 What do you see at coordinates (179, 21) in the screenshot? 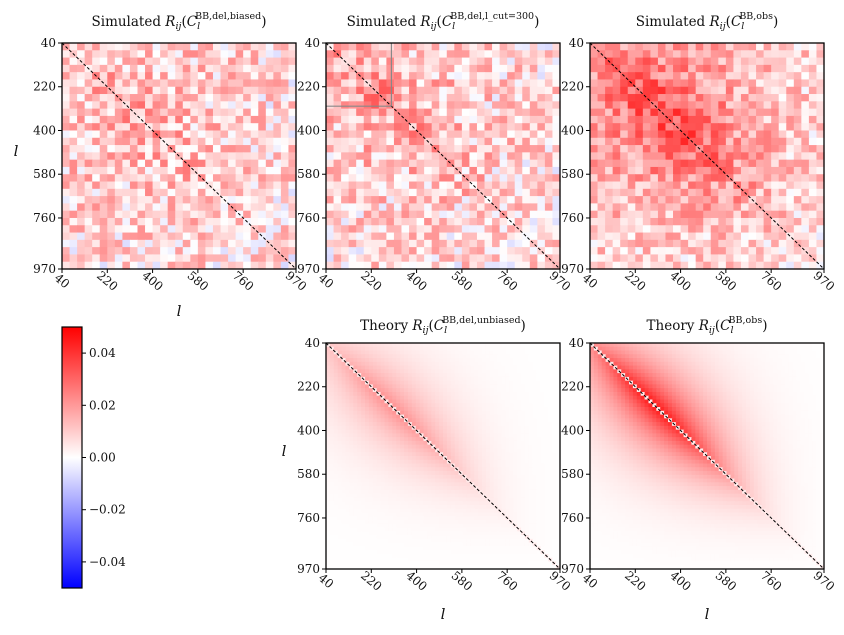
I see `panel-title-sim-del-biased: Simulated Rij(ClBB,del,biased)` at bounding box center [179, 21].